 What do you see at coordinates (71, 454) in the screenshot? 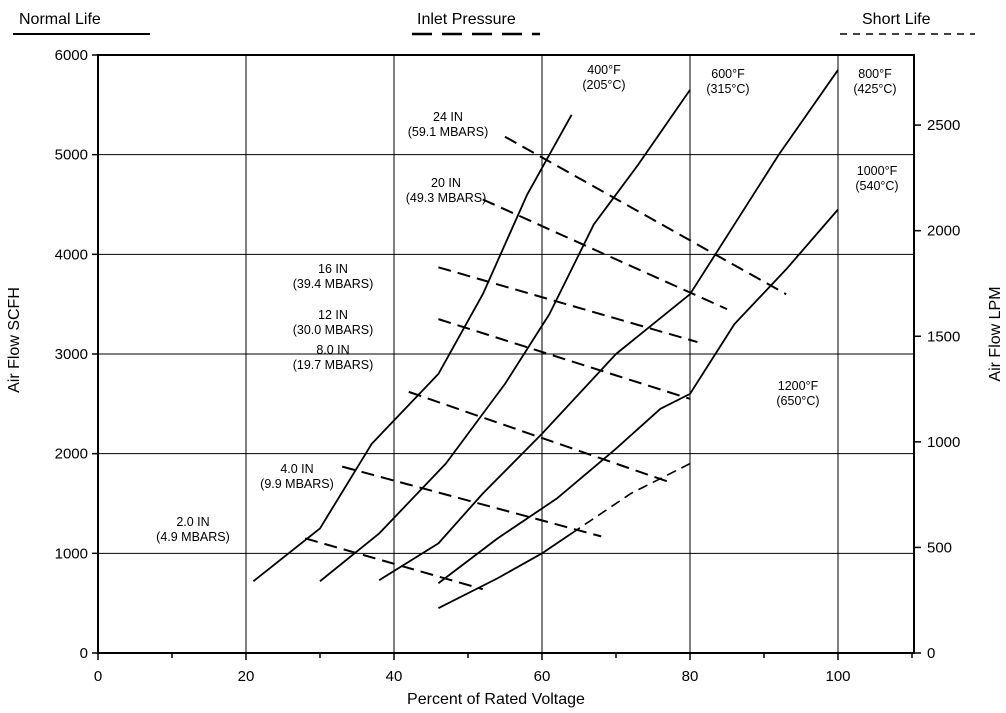
I see `y-tick-label-2000: 2000` at bounding box center [71, 454].